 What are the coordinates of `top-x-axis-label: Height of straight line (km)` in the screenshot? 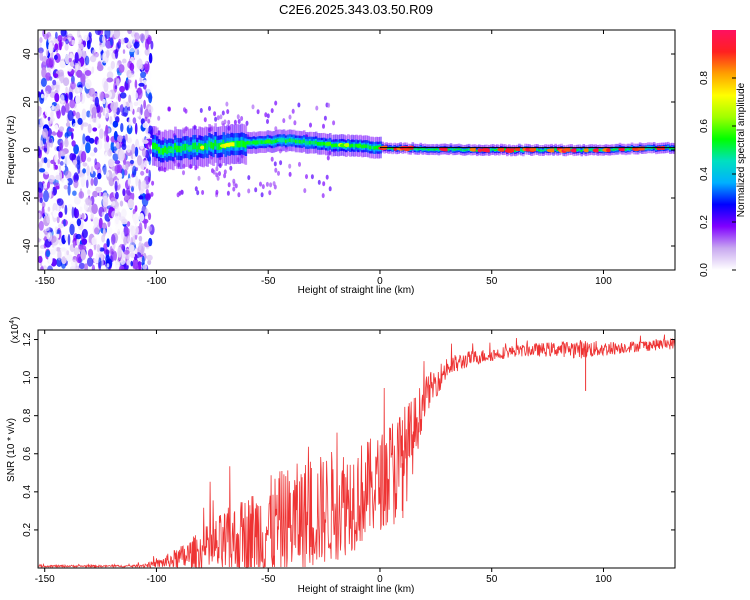 It's located at (356, 290).